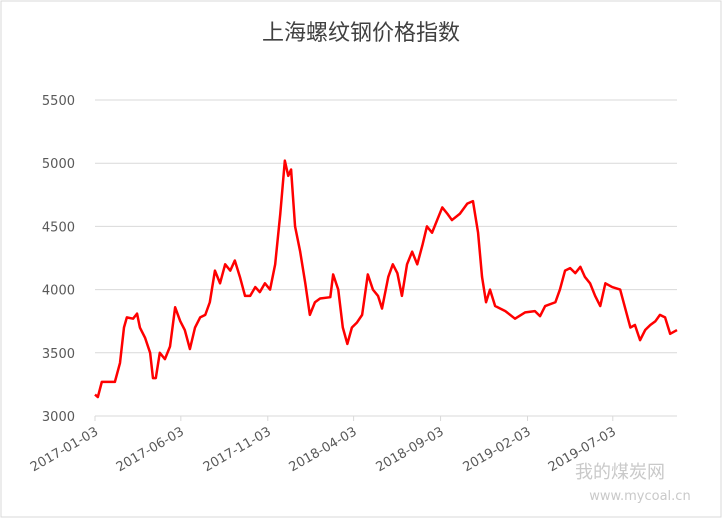 The height and width of the screenshot is (518, 722). I want to click on chart-title: 上海螺纹钢价格指数, so click(361, 33).